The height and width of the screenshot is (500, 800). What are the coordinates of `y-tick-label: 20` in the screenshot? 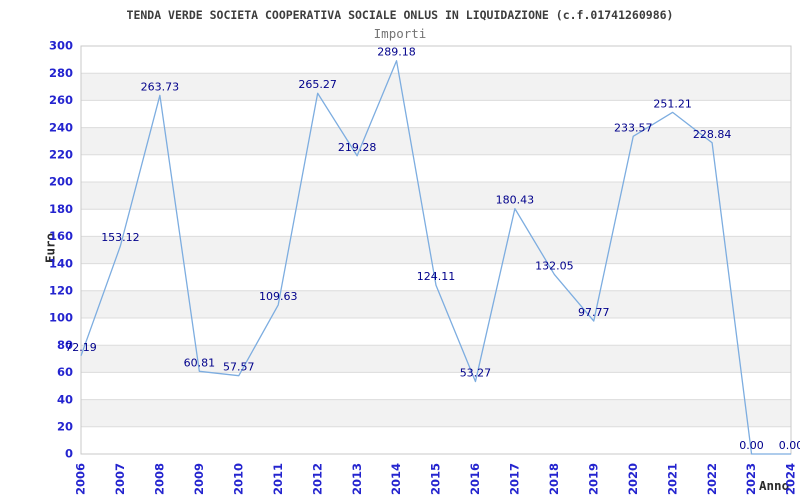 It's located at (65, 426).